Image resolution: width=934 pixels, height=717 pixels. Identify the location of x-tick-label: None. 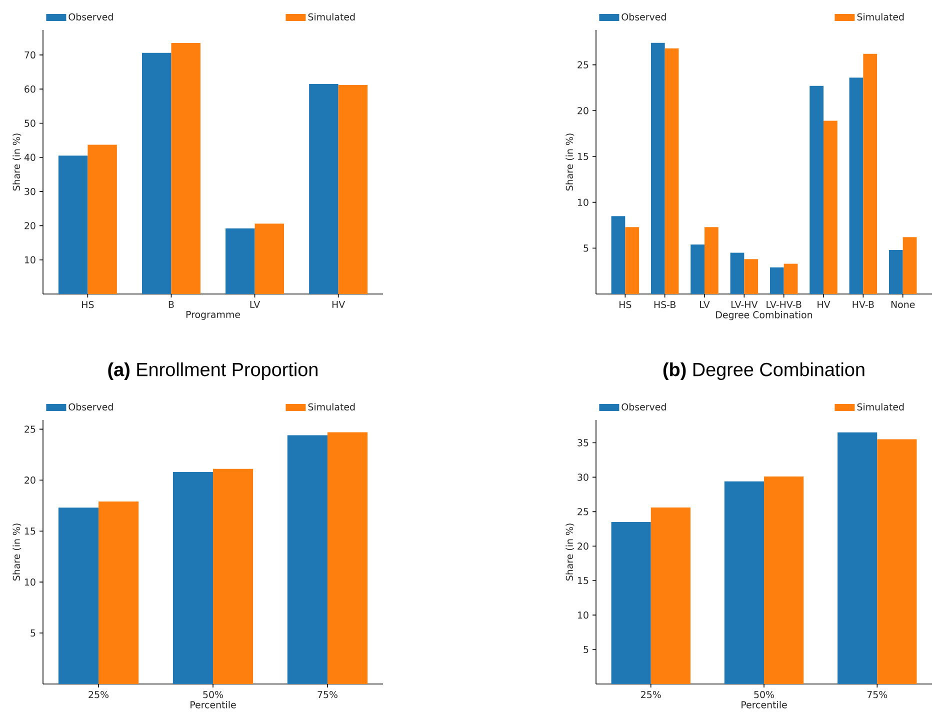
(903, 304).